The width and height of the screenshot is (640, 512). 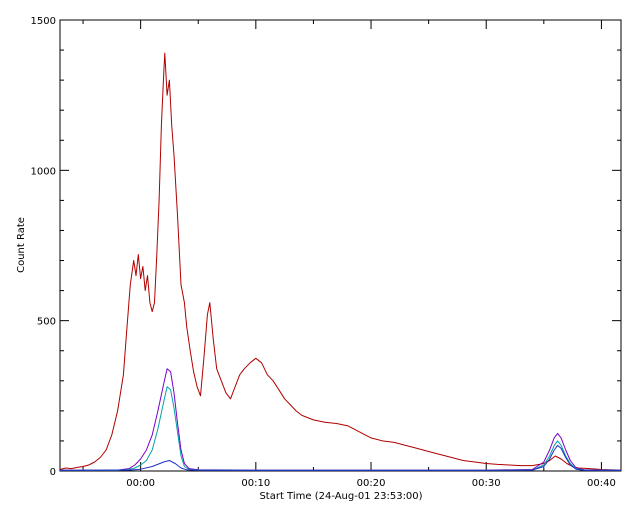 I want to click on x-tick-label: 00:00, so click(x=140, y=483).